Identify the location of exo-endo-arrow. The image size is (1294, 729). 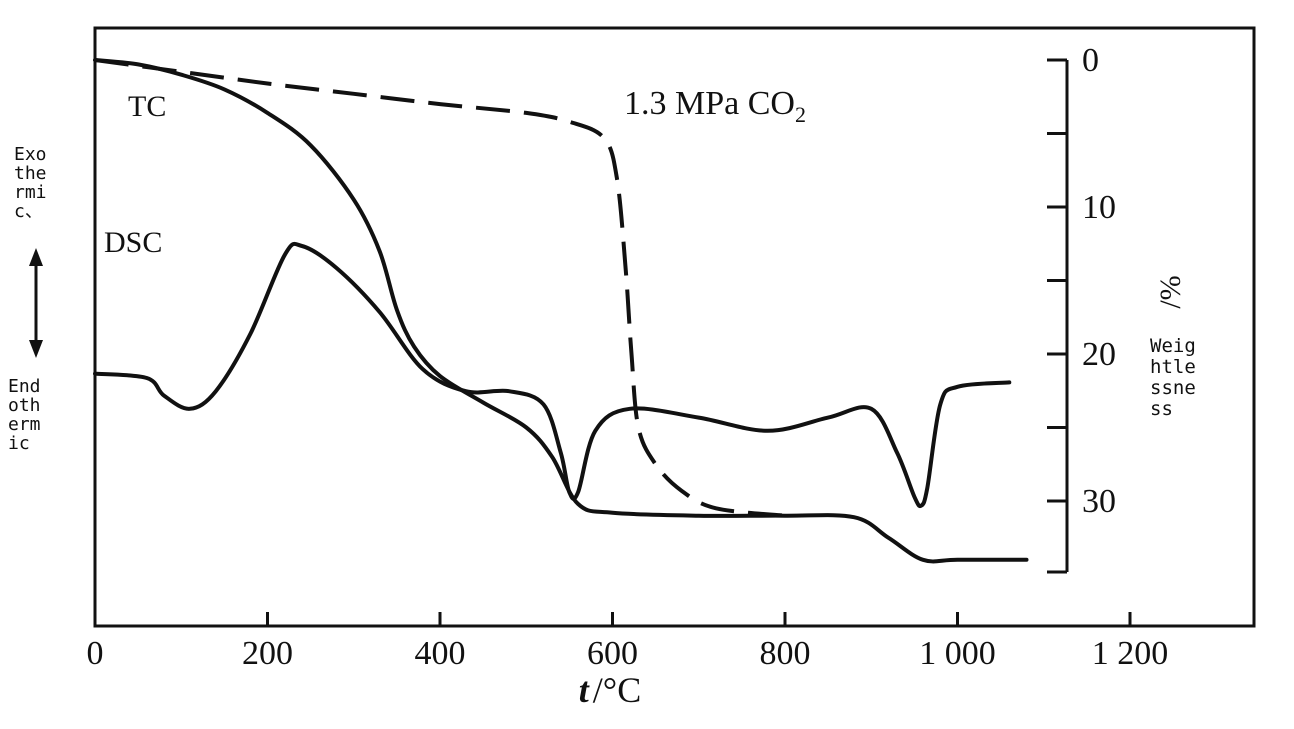
(36, 303).